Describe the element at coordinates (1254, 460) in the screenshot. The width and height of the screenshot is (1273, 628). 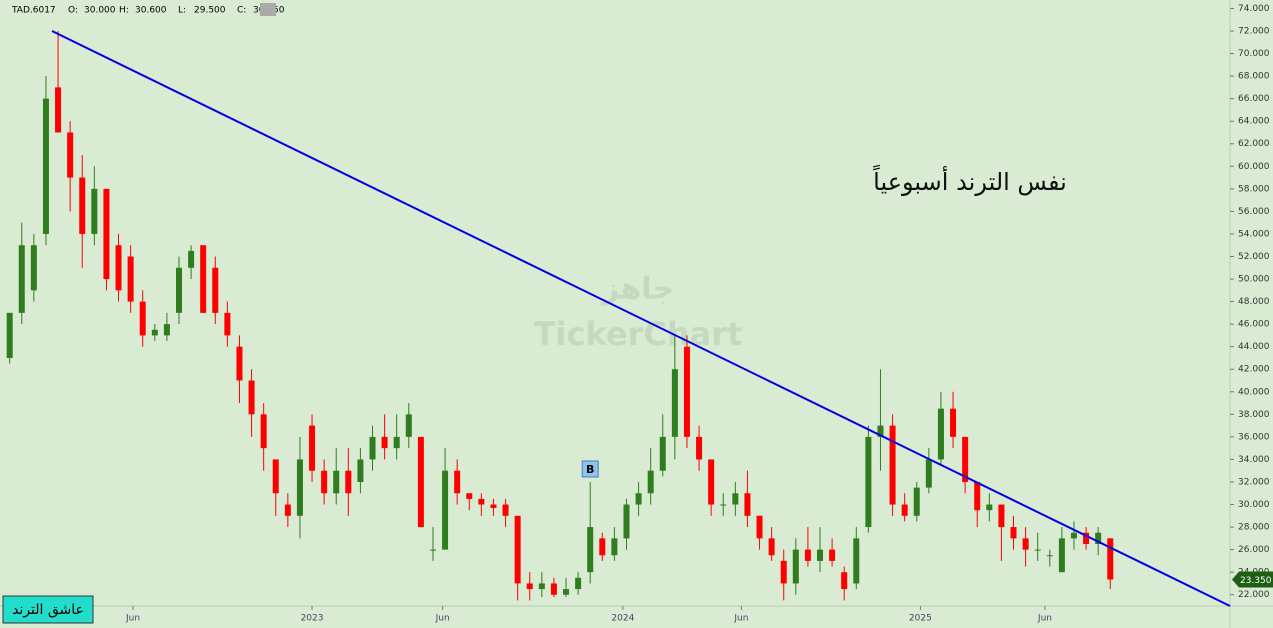
I see `y-tick-label: 34.000` at that location.